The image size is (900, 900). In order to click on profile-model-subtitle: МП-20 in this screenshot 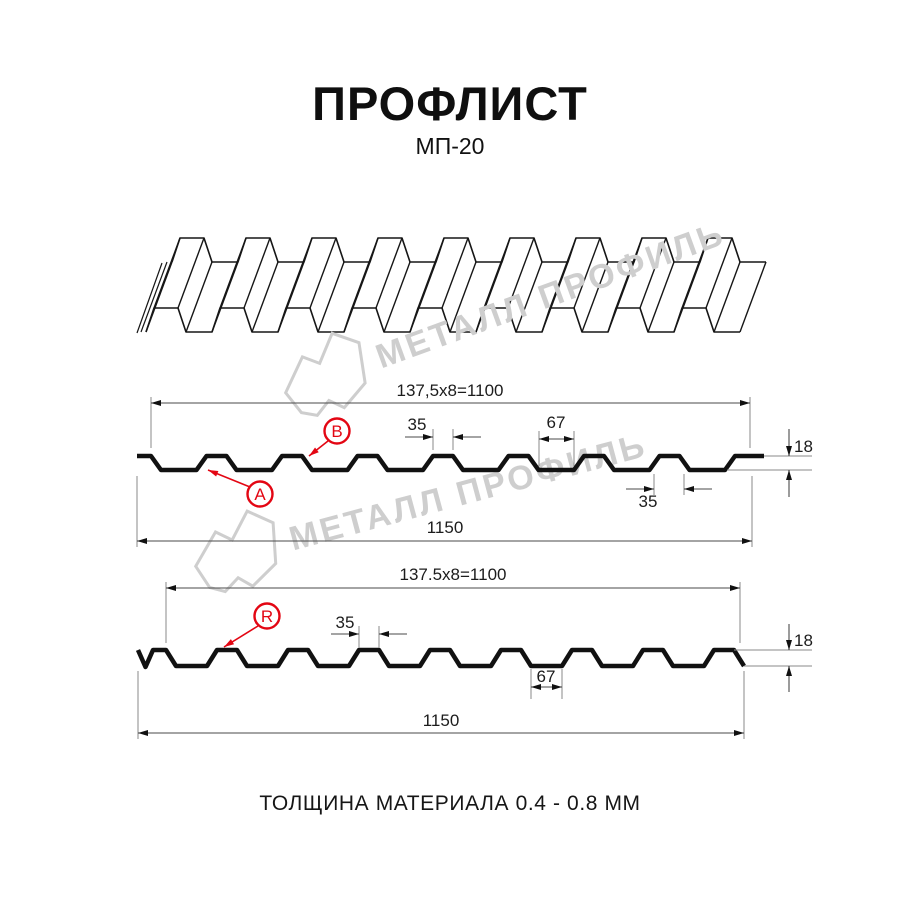, I will do `click(450, 146)`.